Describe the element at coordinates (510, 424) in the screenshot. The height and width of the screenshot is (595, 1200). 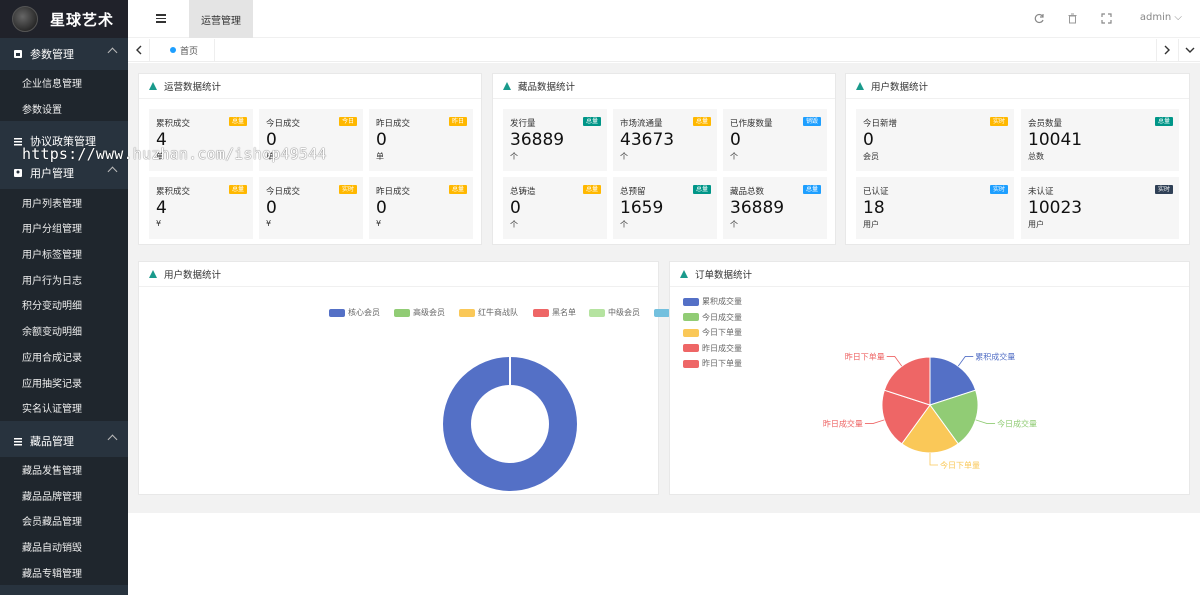
I see `donut-chart` at that location.